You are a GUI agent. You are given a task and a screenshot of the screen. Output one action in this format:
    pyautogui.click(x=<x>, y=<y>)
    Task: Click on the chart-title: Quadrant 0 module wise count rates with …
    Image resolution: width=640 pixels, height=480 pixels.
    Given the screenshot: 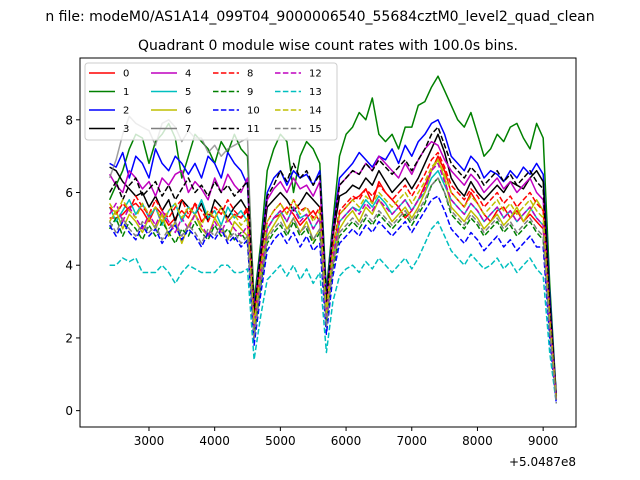 What is the action you would take?
    pyautogui.click(x=328, y=46)
    